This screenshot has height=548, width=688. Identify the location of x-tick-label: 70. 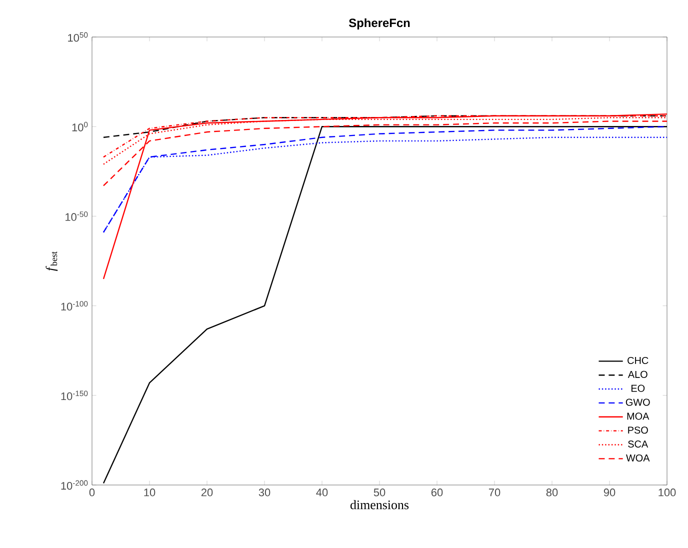
(494, 492).